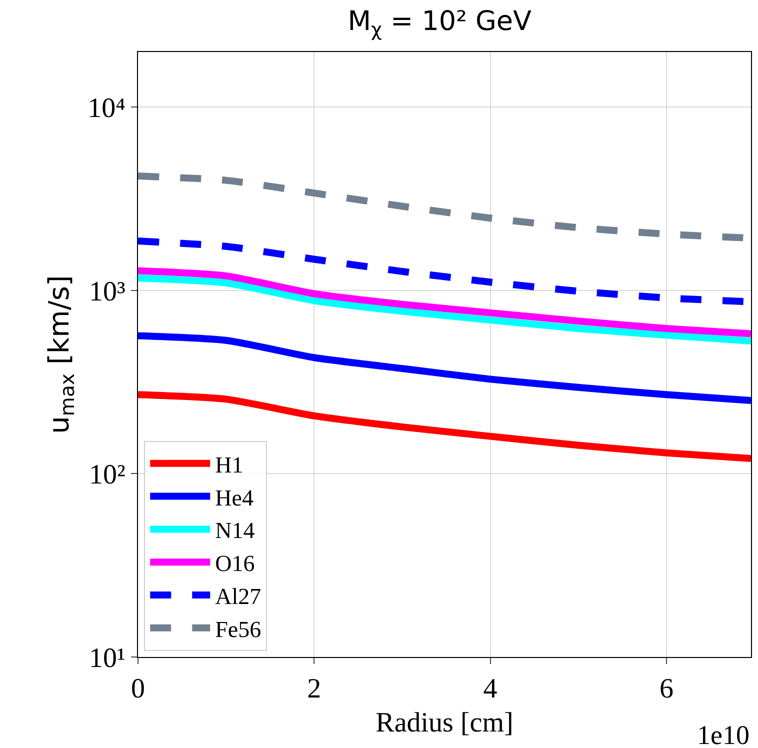 This screenshot has width=758, height=748. What do you see at coordinates (107, 292) in the screenshot?
I see `y-tick-label: 10³` at bounding box center [107, 292].